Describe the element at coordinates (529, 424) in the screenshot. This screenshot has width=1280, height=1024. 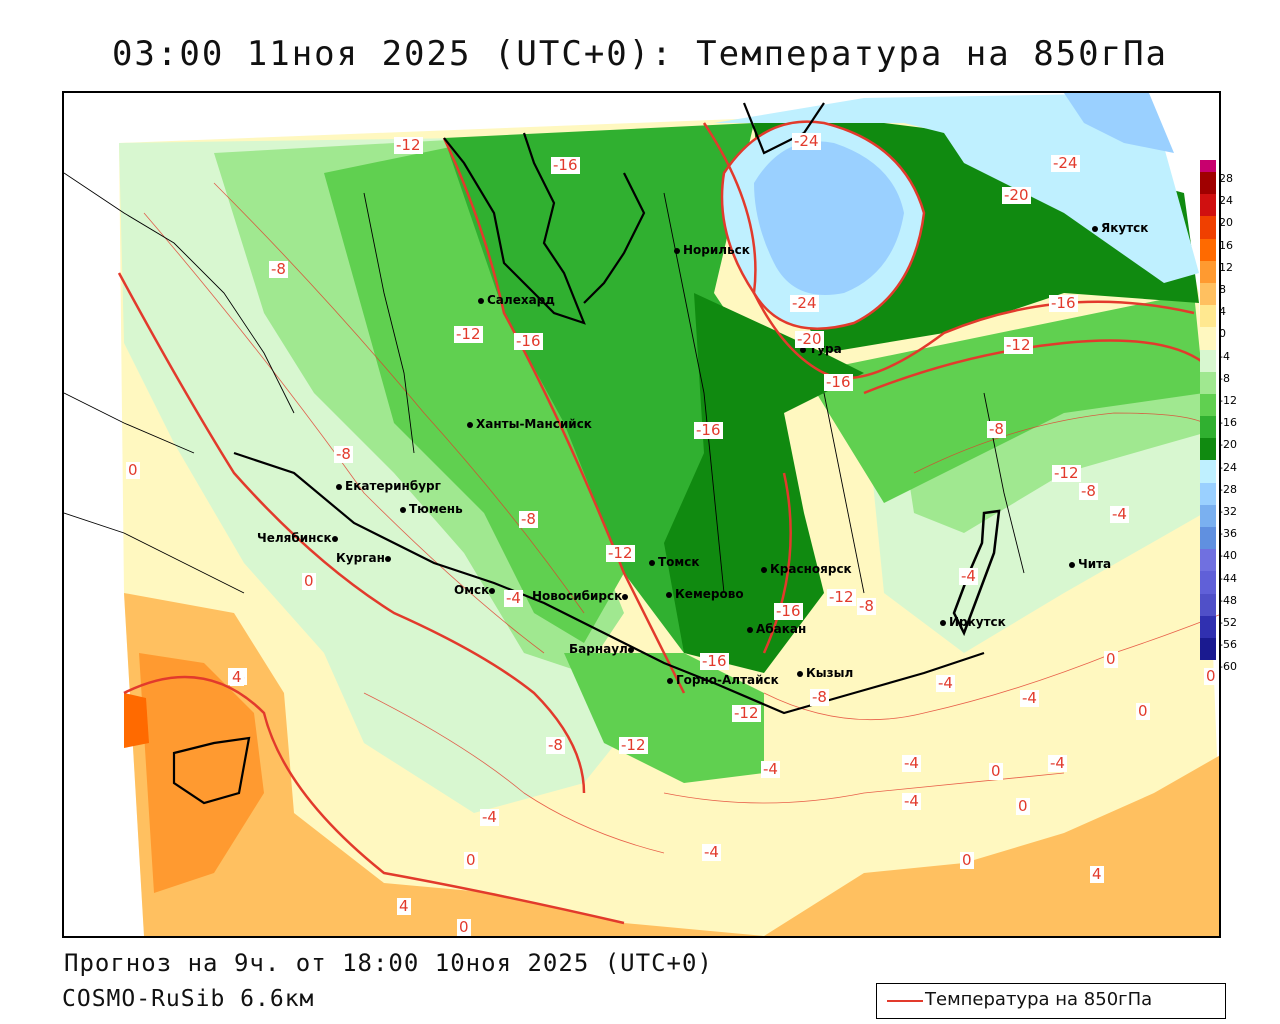
I see `city-khanty-mansiysk: Ханты-Мансийск` at that location.